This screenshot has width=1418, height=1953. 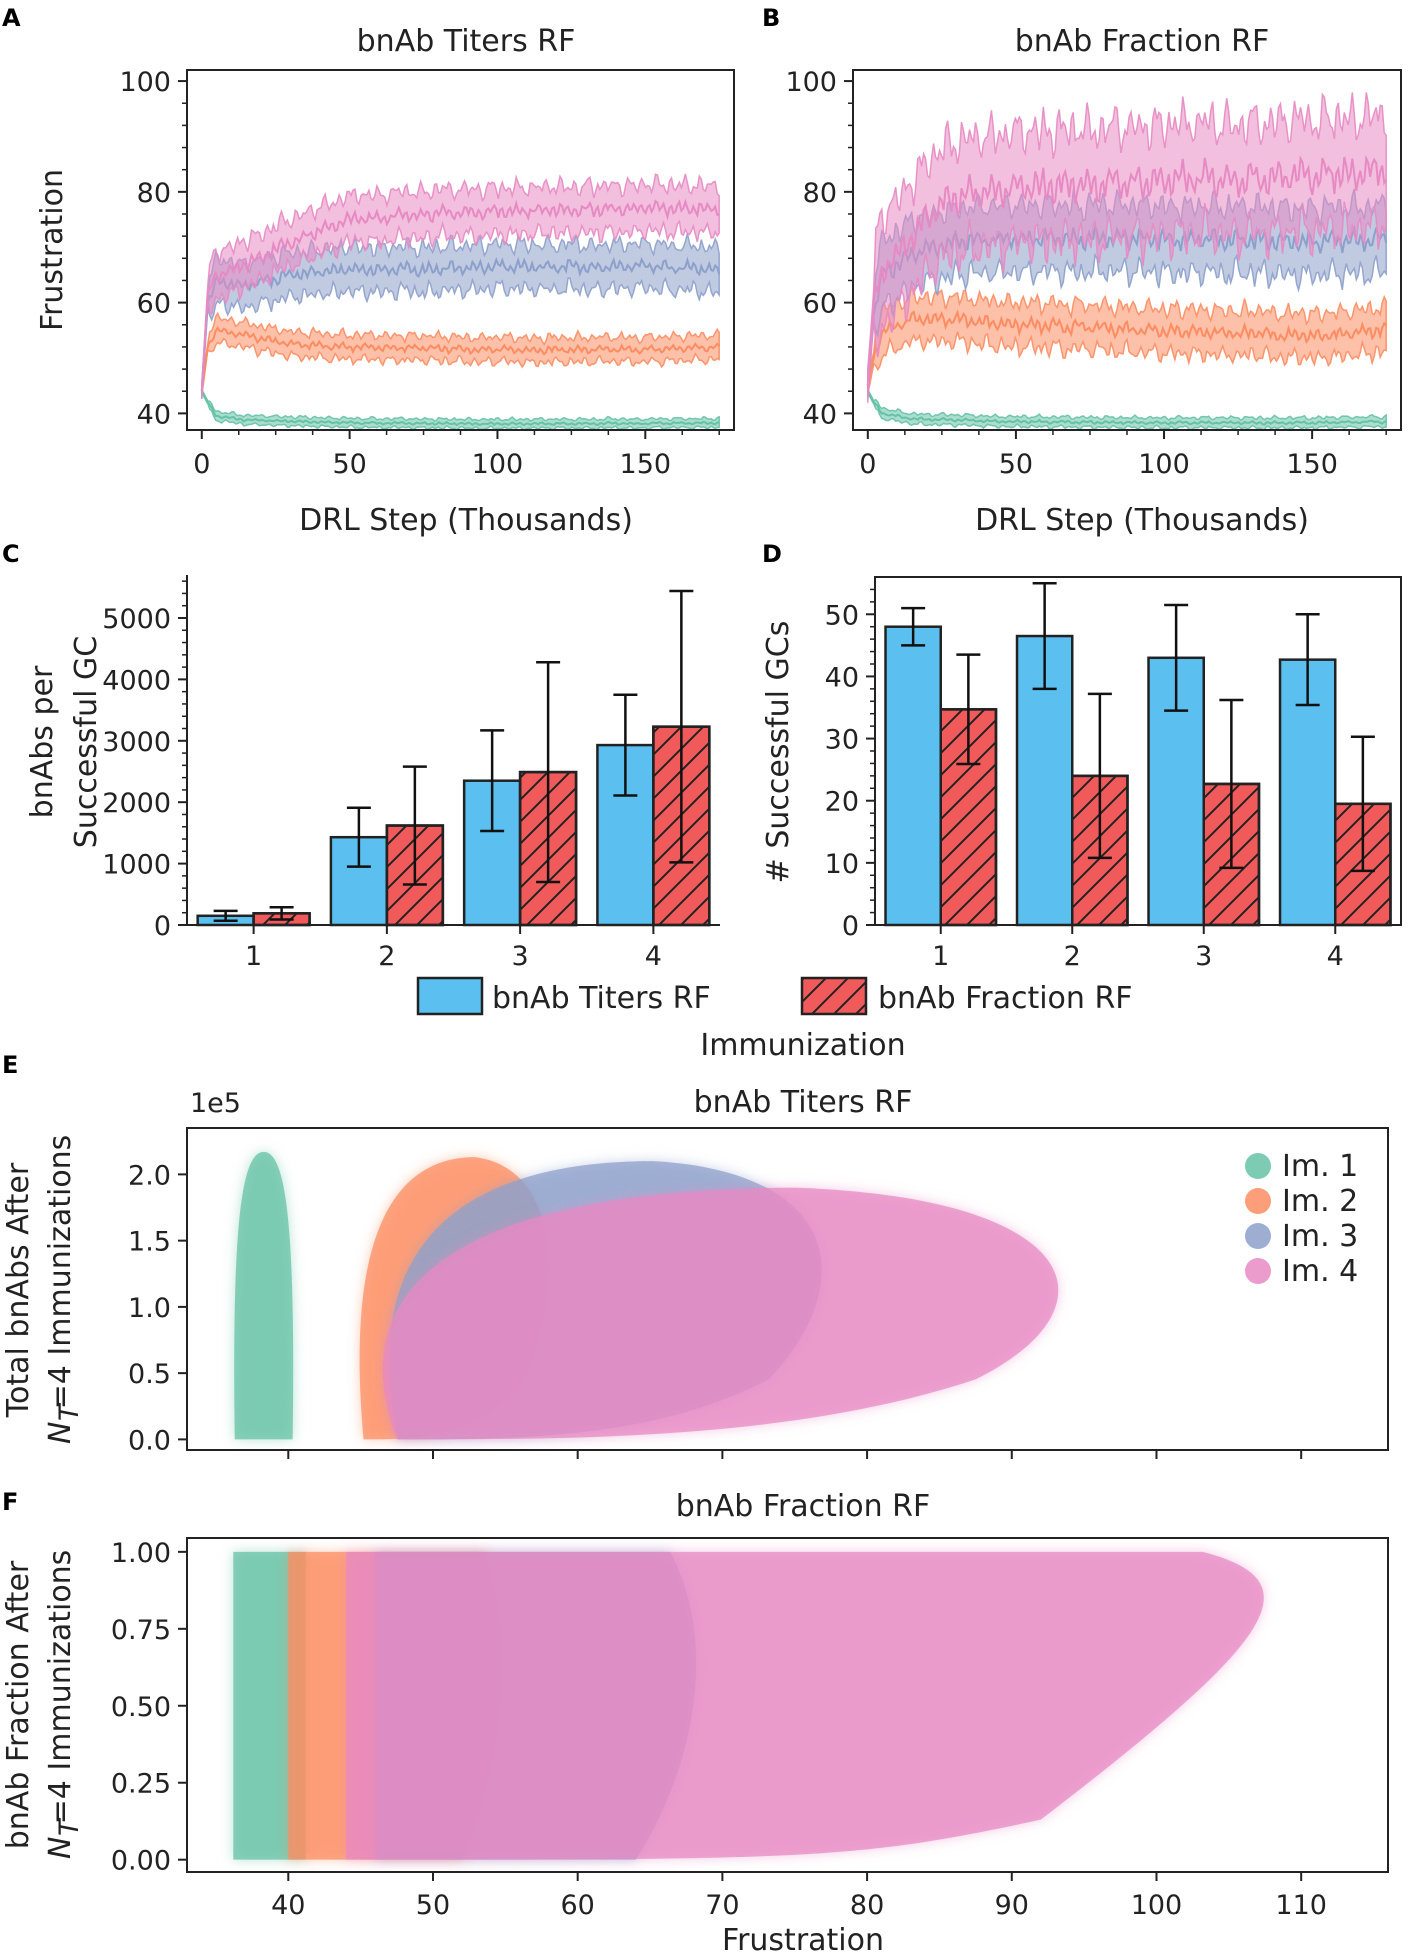 I want to click on legend-label-im1: Im. 1, so click(x=1320, y=1166).